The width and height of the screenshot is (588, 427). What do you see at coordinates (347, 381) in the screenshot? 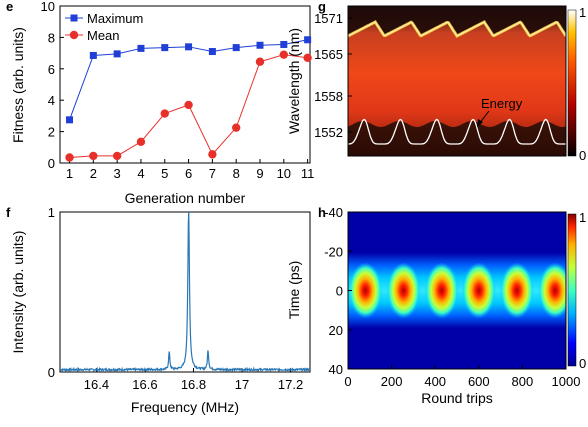
I see `x-tick-label: 0` at bounding box center [347, 381].